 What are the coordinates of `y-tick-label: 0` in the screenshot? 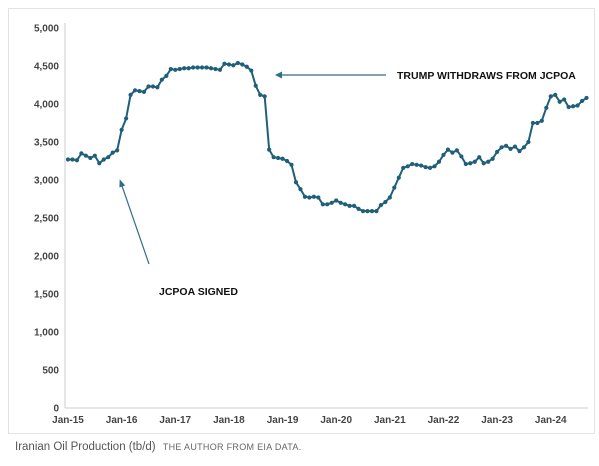 It's located at (56, 409).